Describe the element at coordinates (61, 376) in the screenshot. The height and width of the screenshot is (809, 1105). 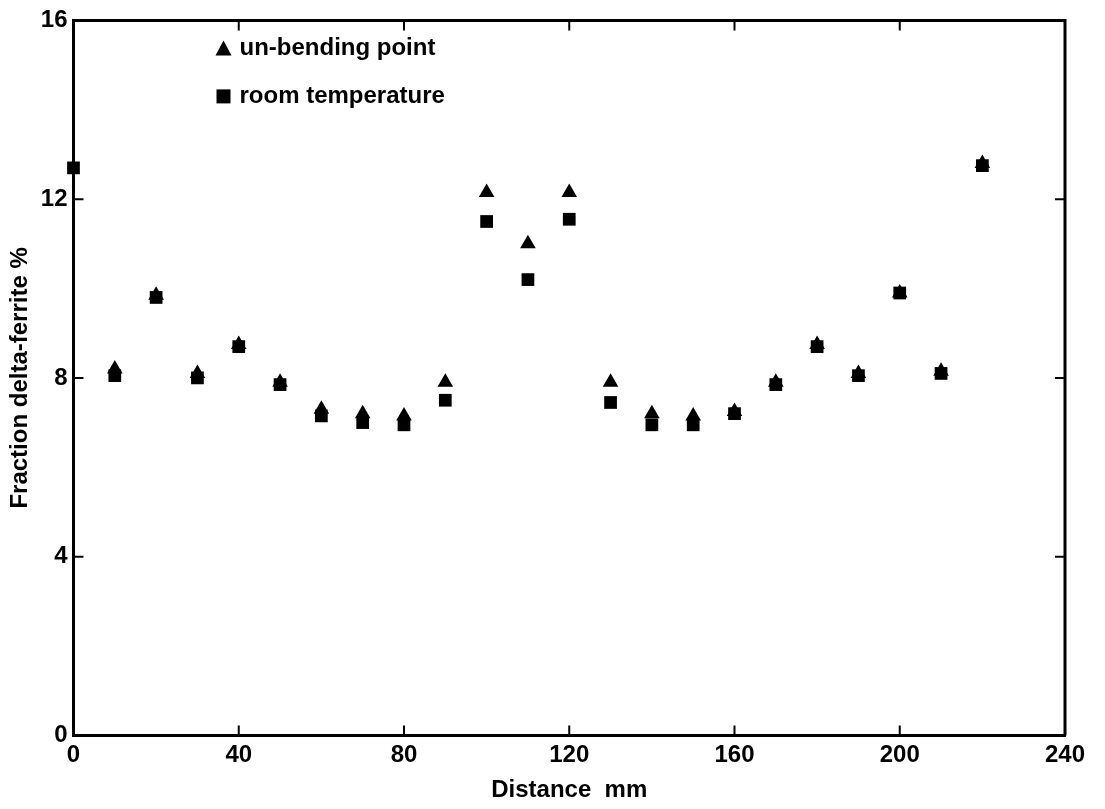
I see `y-tick-label: 8` at that location.